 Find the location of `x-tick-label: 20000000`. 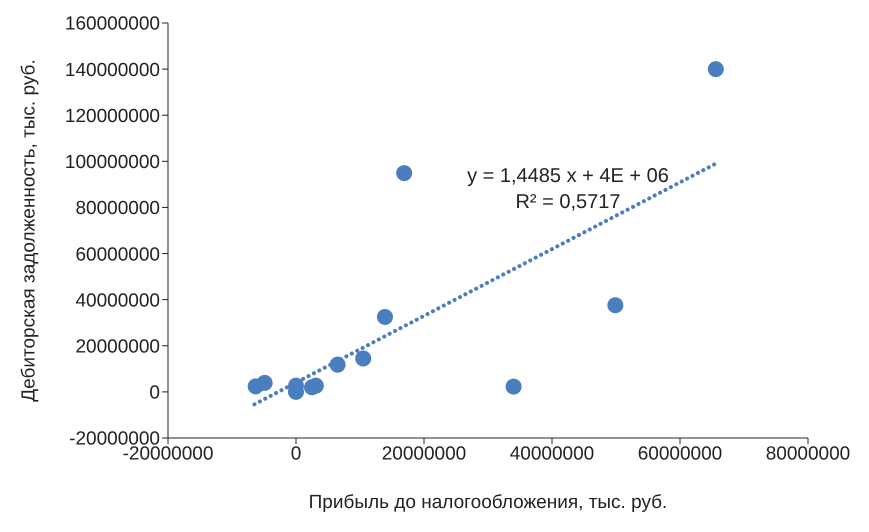

x-tick-label: 20000000 is located at coordinates (424, 453).